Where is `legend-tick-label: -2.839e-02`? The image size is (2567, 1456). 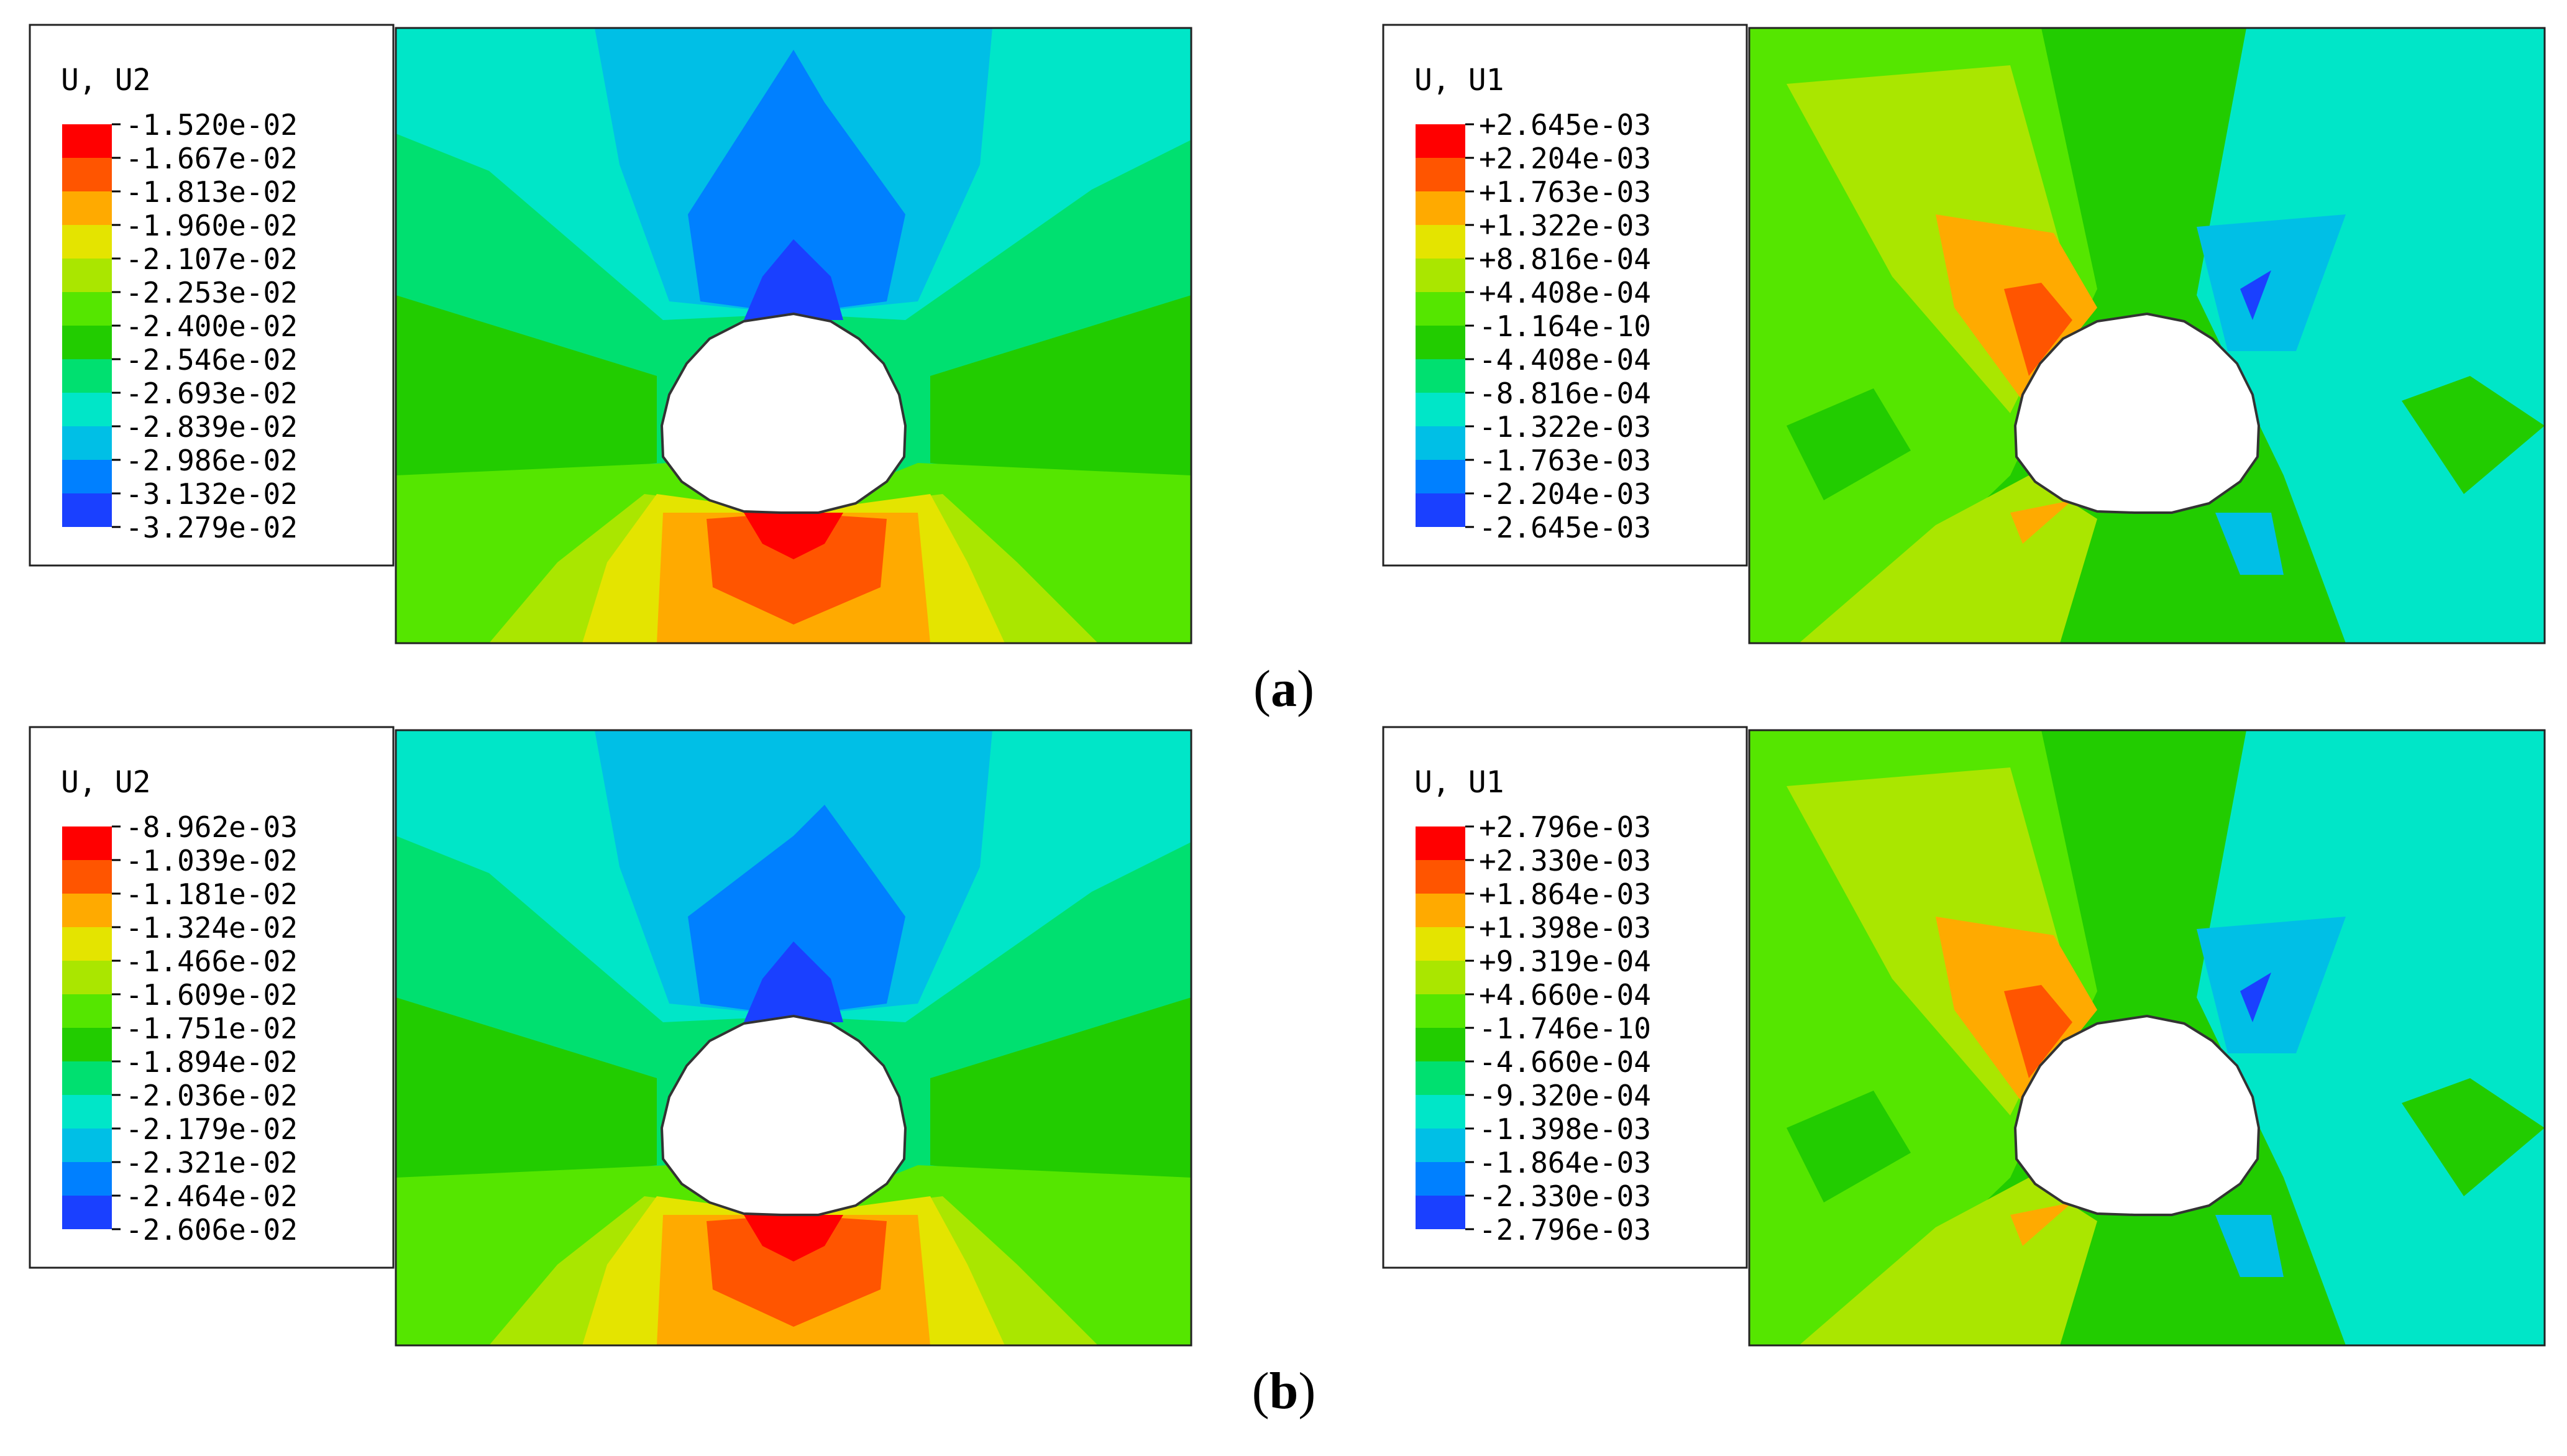 legend-tick-label: -2.839e-02 is located at coordinates (212, 427).